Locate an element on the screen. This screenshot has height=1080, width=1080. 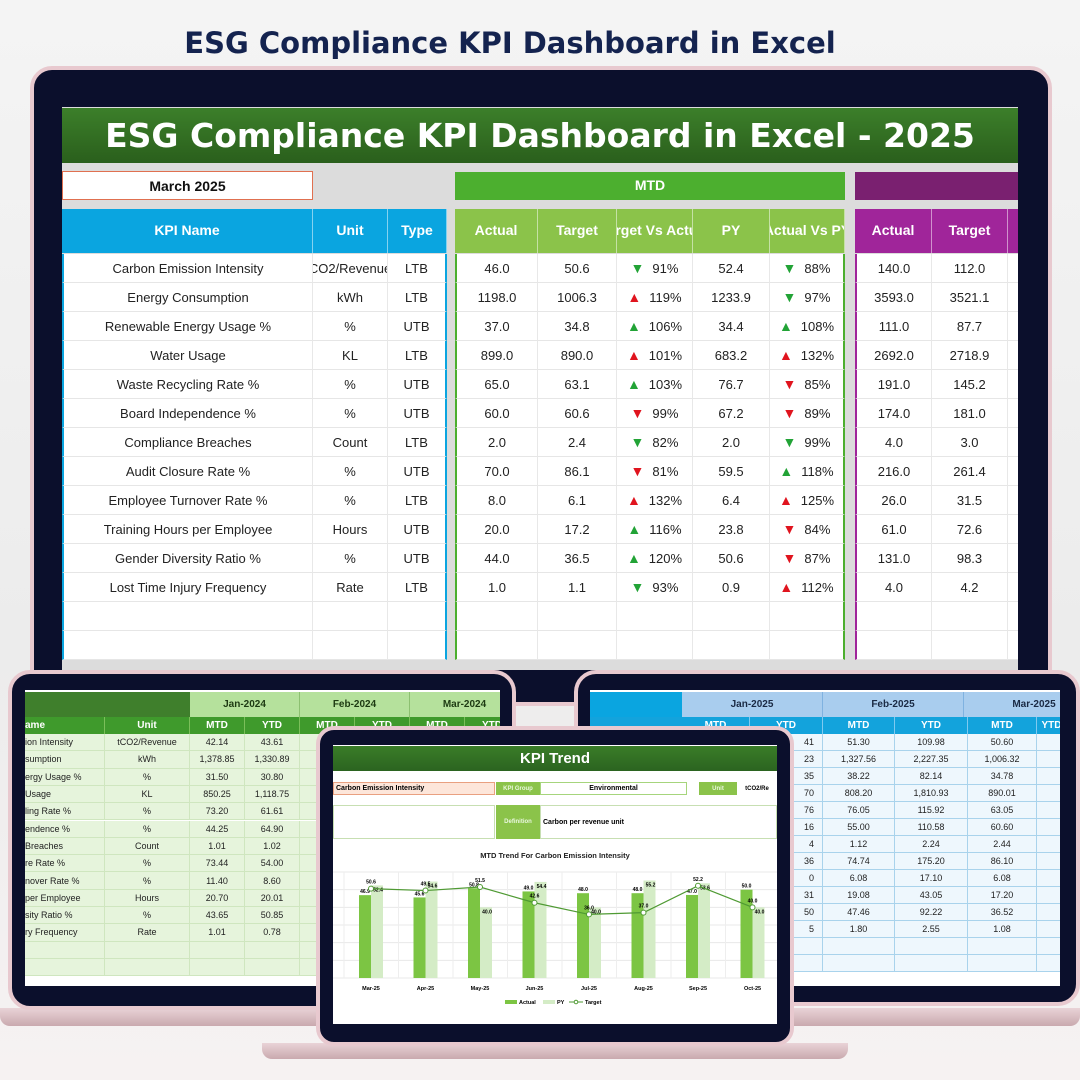
sheet-cell: 47.46 is located at coordinates (859, 912).